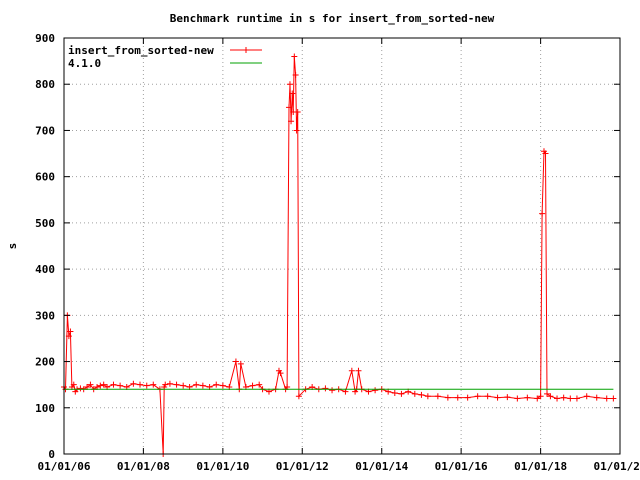  I want to click on x-tick-label: 01/01/16, so click(461, 466).